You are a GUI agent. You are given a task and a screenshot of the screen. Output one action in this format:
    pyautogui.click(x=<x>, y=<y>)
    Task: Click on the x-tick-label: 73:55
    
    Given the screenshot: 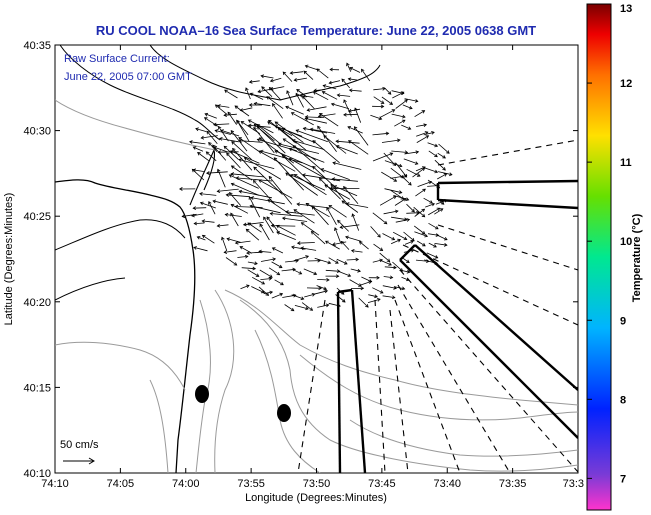 What is the action you would take?
    pyautogui.click(x=251, y=484)
    